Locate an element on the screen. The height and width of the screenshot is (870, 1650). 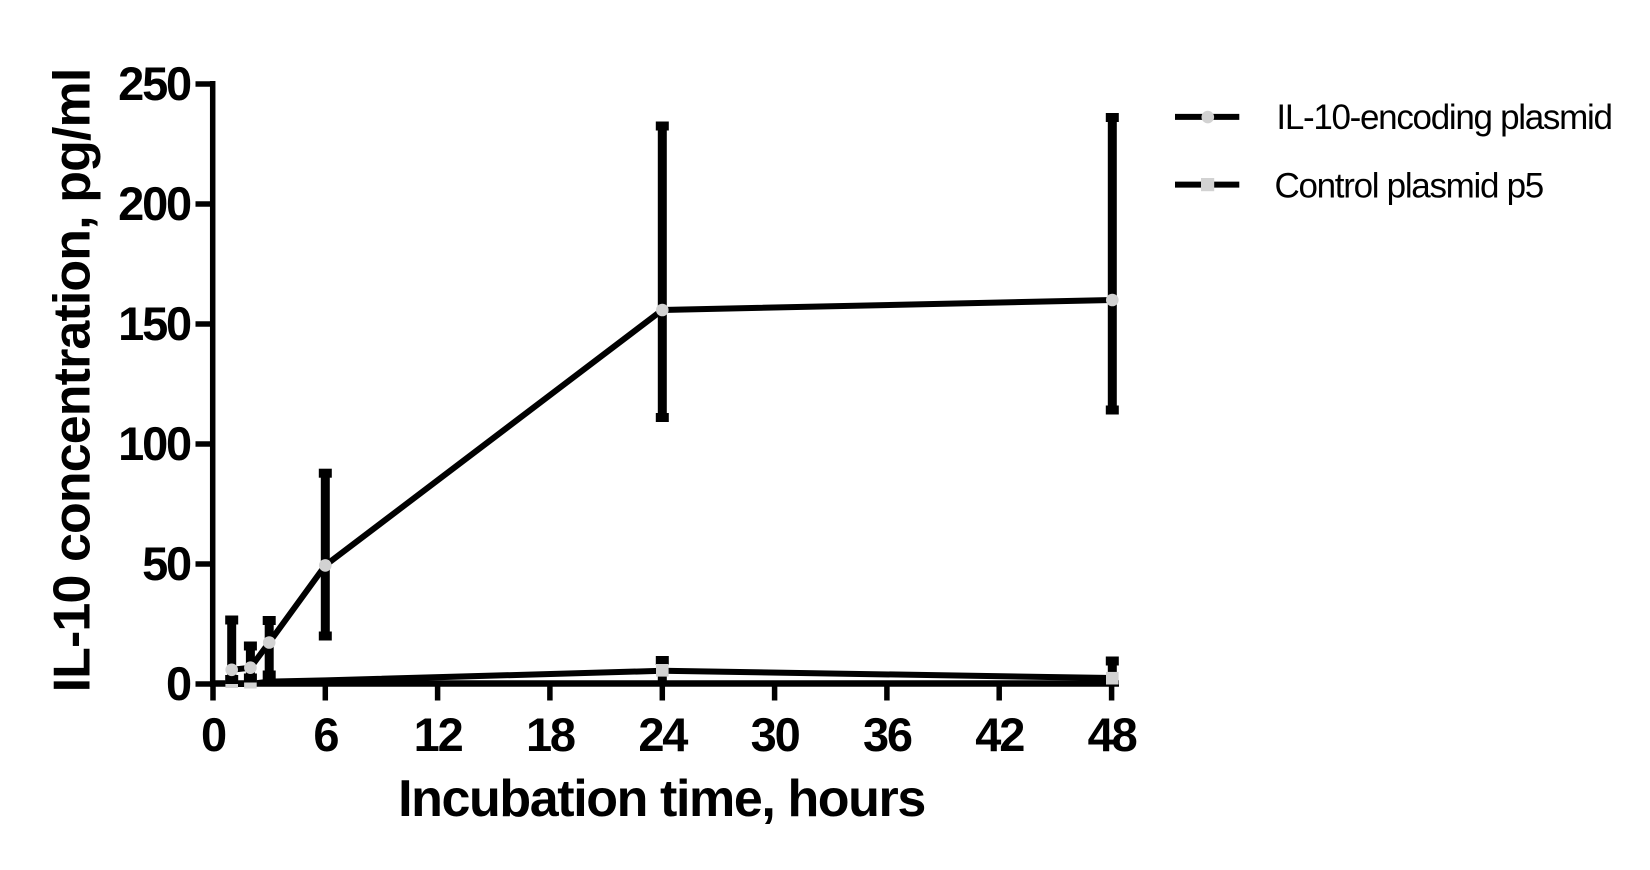
svg-text: Control plasmid p5 is located at coordinates (1409, 185).